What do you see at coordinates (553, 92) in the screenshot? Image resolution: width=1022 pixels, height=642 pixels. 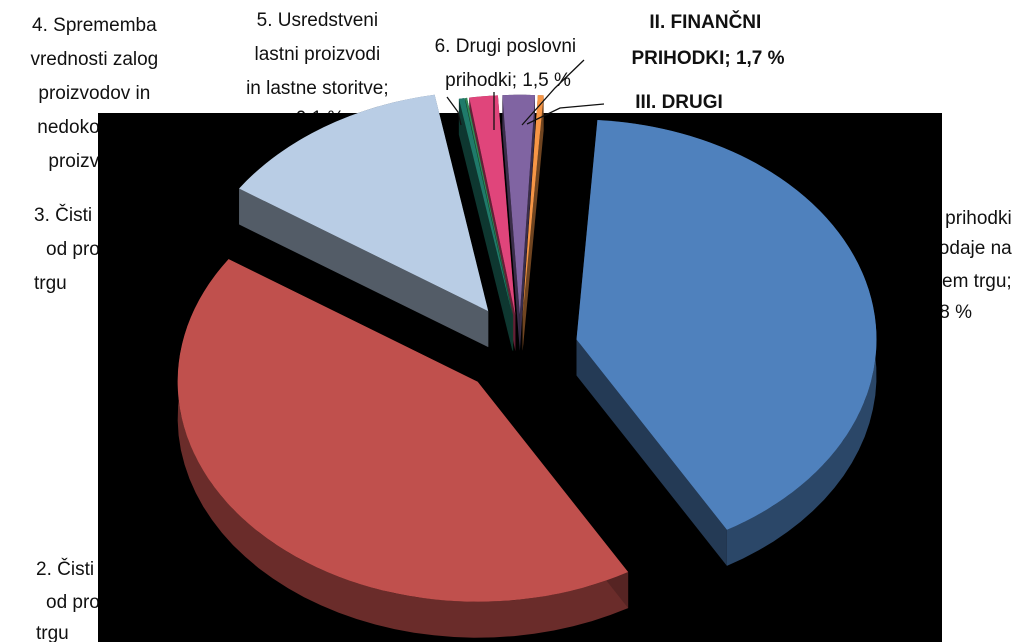 I see `leader-line-financni` at bounding box center [553, 92].